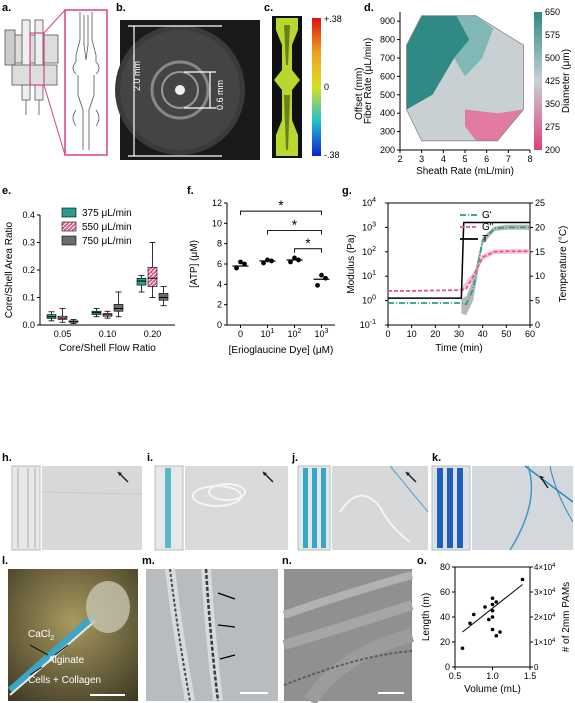  Describe the element at coordinates (540, 227) in the screenshot. I see `y2-tick-label: 20` at that location.